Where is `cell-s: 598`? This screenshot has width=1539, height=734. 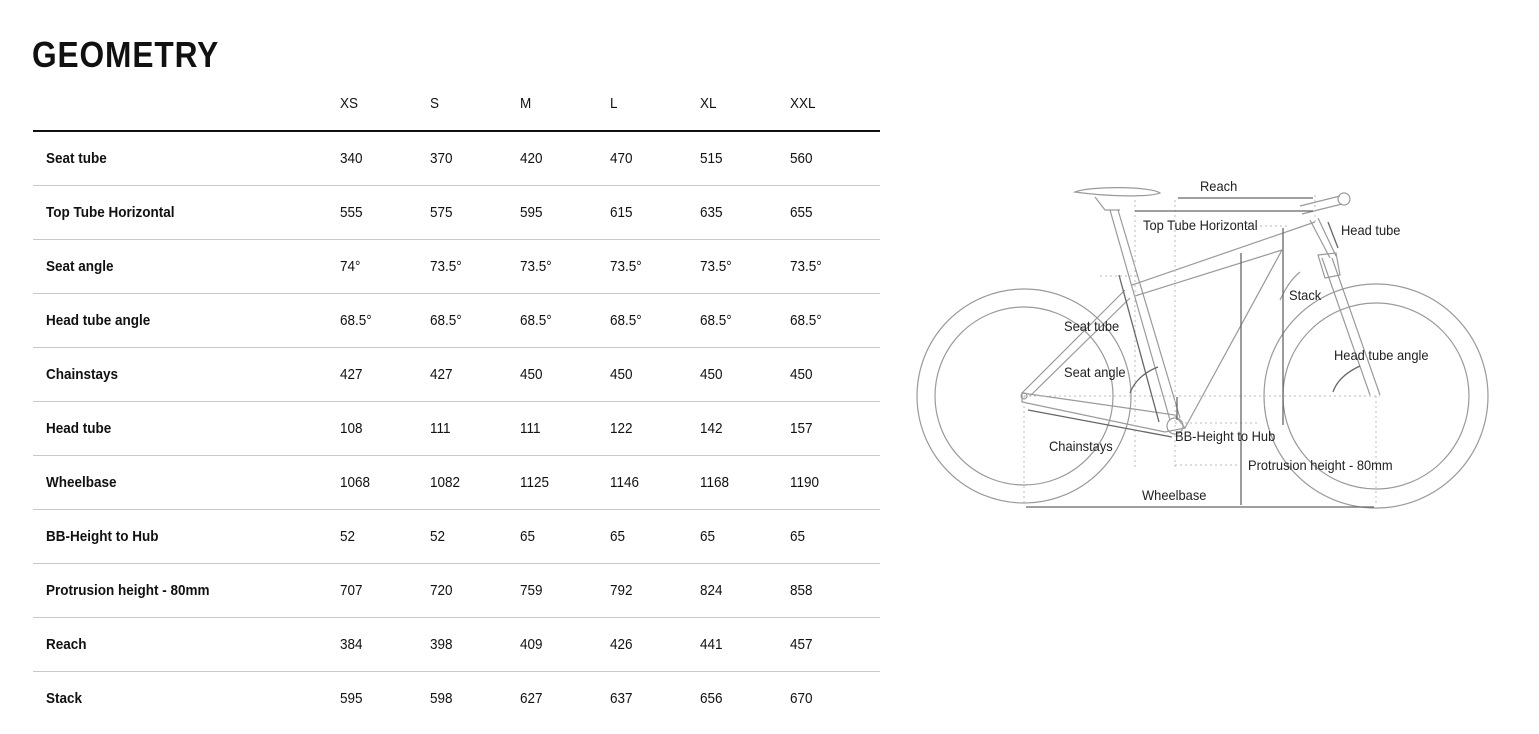 cell-s: 598 is located at coordinates (441, 698).